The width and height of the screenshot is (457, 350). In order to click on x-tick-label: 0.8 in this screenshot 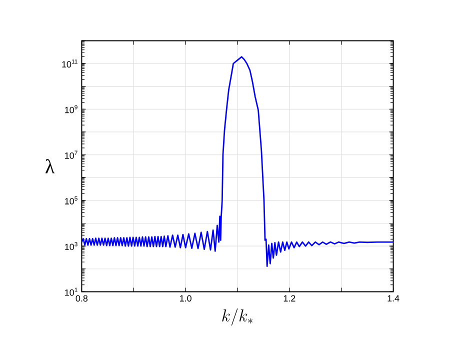, I will do `click(82, 298)`.